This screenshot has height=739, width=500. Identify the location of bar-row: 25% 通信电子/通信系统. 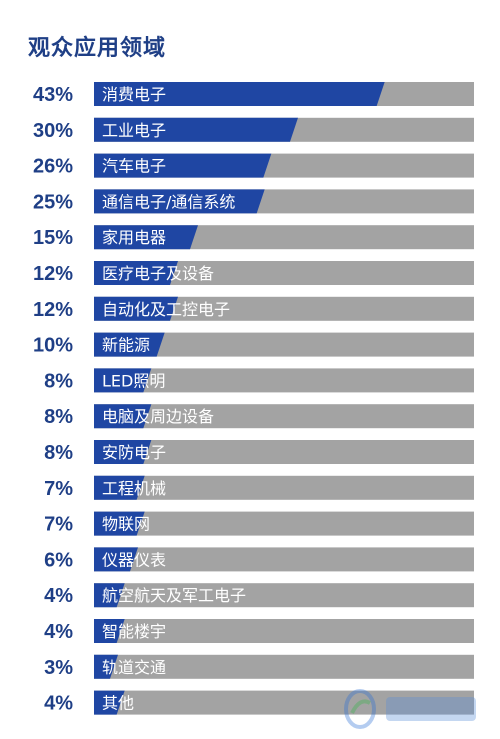
(253, 201).